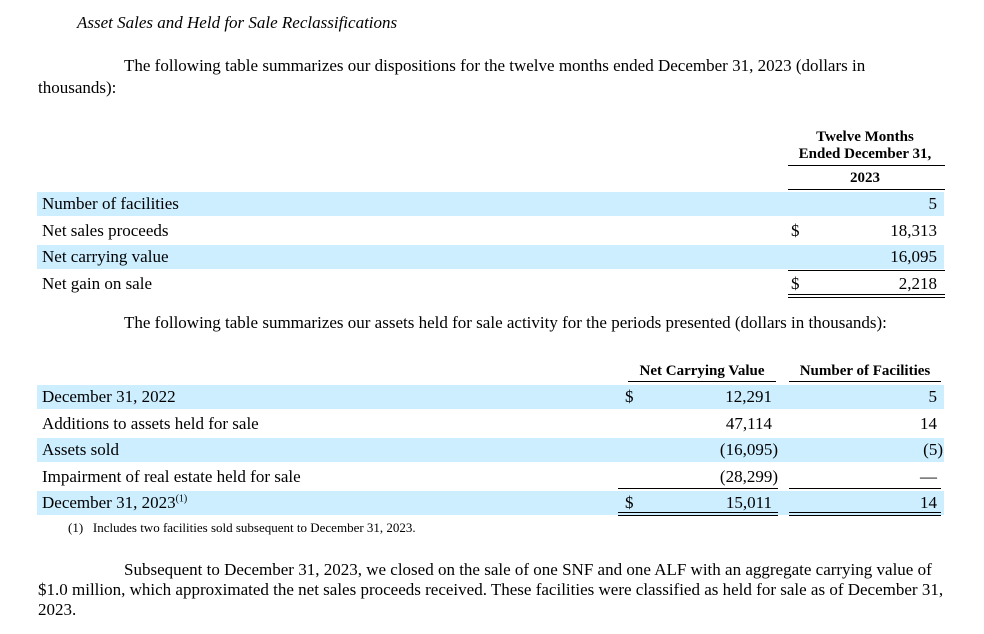 The width and height of the screenshot is (984, 634). Describe the element at coordinates (865, 488) in the screenshot. I see `table2-count-subtotal-rule` at that location.